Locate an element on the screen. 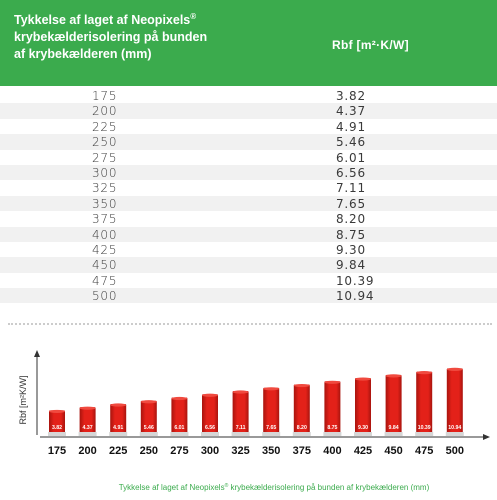  header-left-line3: af krybekælderen (mm) is located at coordinates (83, 54).